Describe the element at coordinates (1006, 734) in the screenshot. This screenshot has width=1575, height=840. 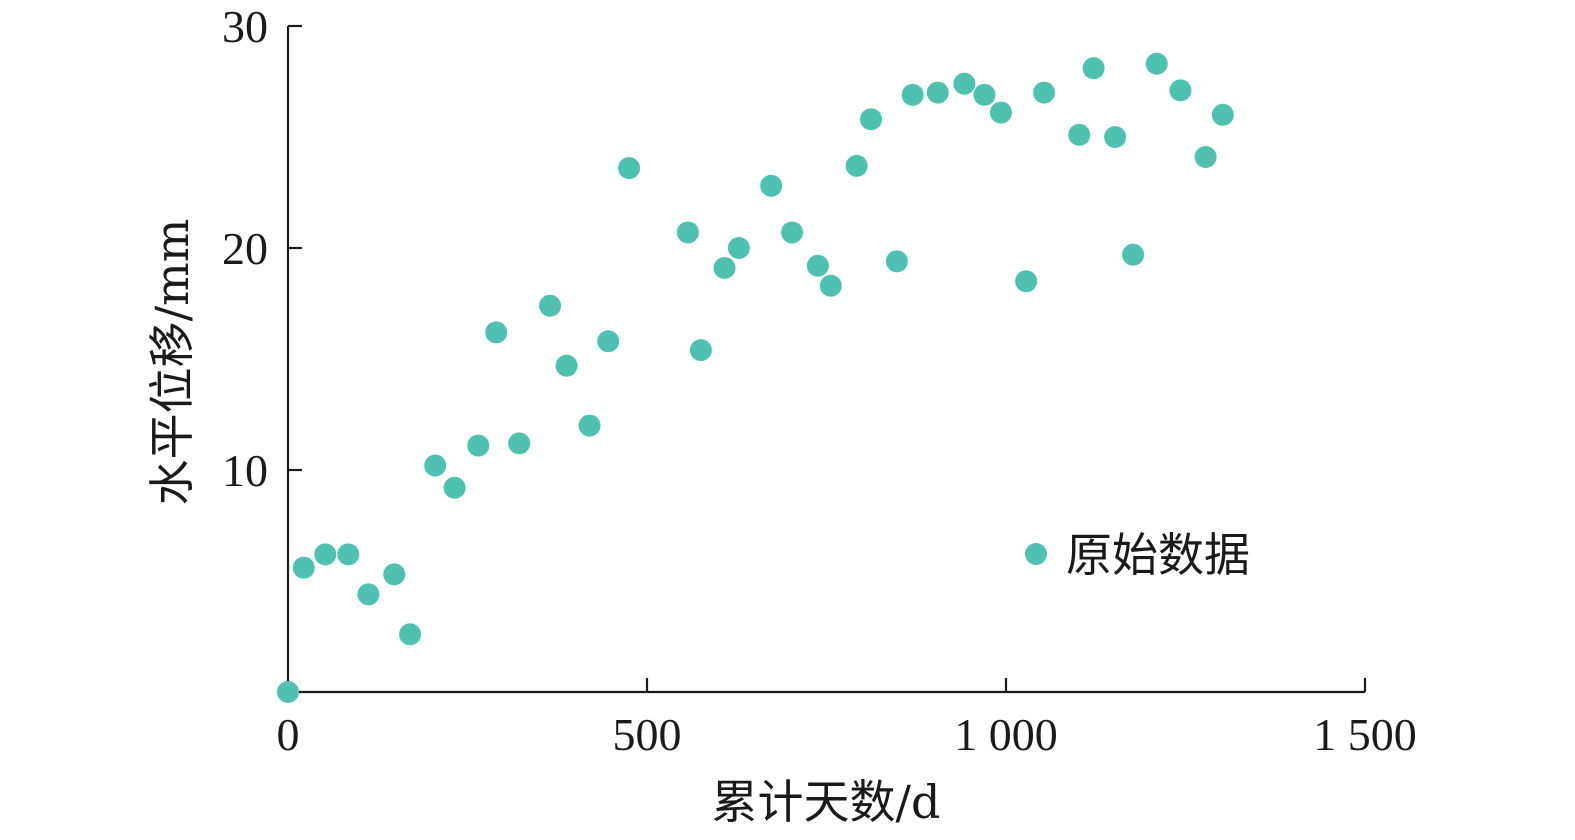
I see `x-tick-label: 1 000` at that location.